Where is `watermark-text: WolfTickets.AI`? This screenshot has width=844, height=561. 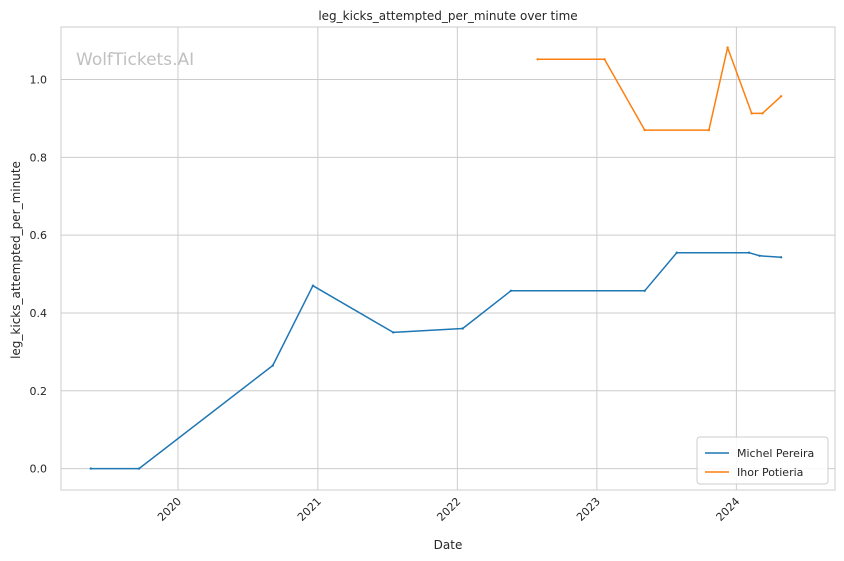 watermark-text: WolfTickets.AI is located at coordinates (135, 60).